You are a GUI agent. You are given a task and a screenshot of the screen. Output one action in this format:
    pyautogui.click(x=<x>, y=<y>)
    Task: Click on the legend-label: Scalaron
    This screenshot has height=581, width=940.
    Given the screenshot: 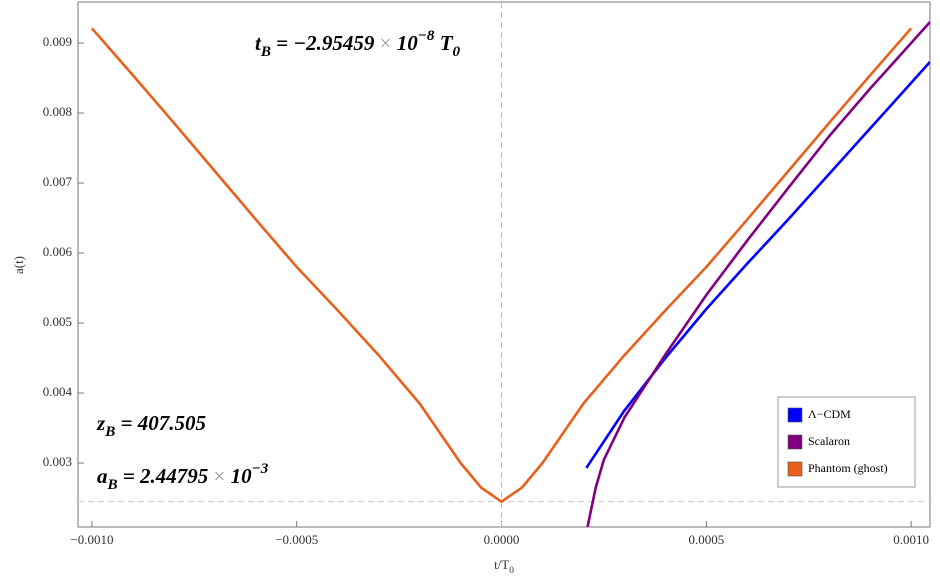 What is the action you would take?
    pyautogui.click(x=829, y=441)
    